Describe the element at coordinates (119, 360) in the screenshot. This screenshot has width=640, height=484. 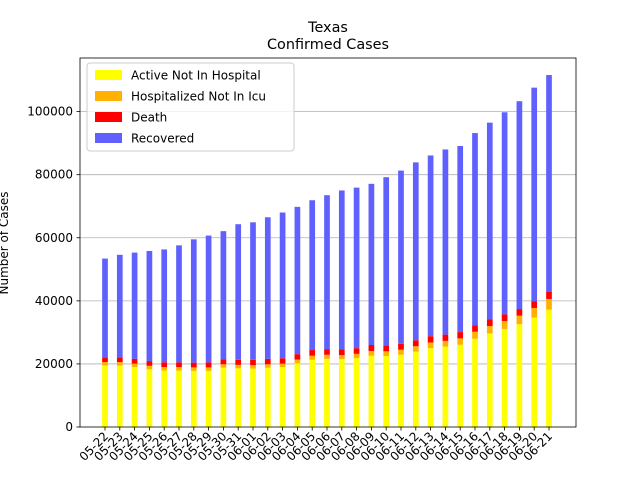
I see `bar-05-23-death` at that location.